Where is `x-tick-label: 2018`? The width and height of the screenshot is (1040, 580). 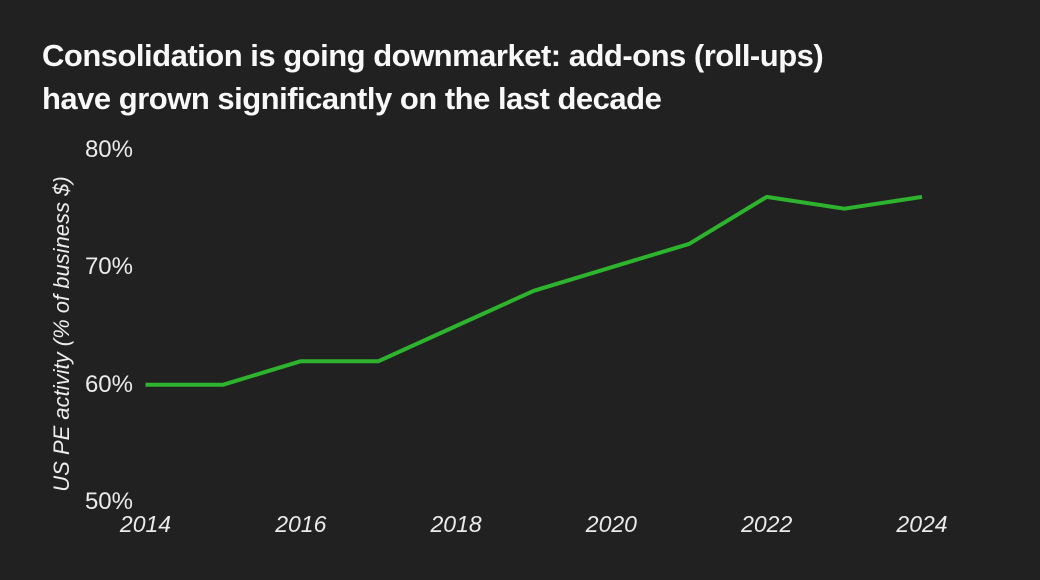 x-tick-label: 2018 is located at coordinates (456, 524).